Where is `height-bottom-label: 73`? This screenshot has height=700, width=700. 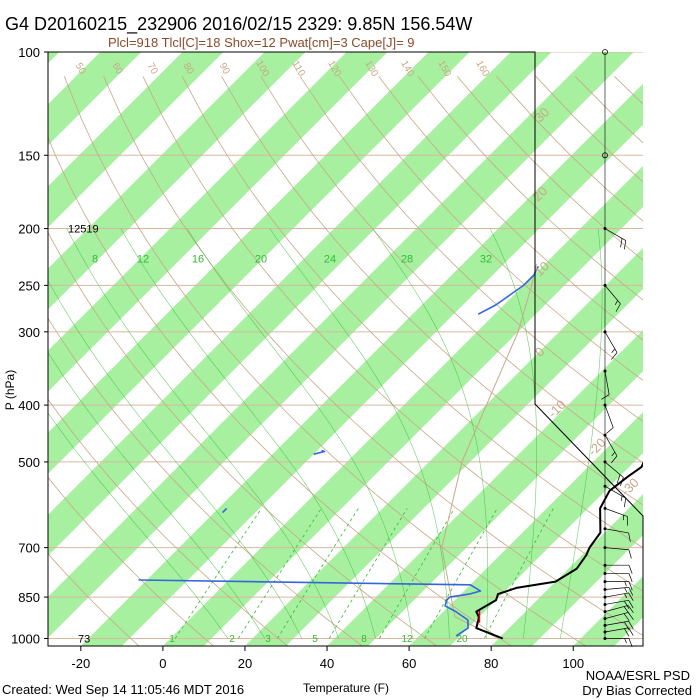 height-bottom-label: 73 is located at coordinates (84, 639).